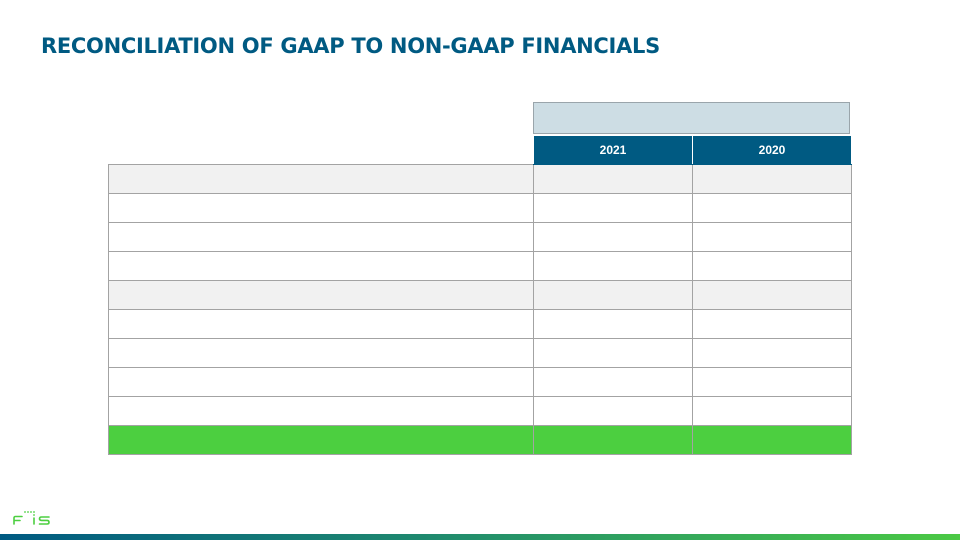  I want to click on total-value-cell-2020, so click(772, 440).